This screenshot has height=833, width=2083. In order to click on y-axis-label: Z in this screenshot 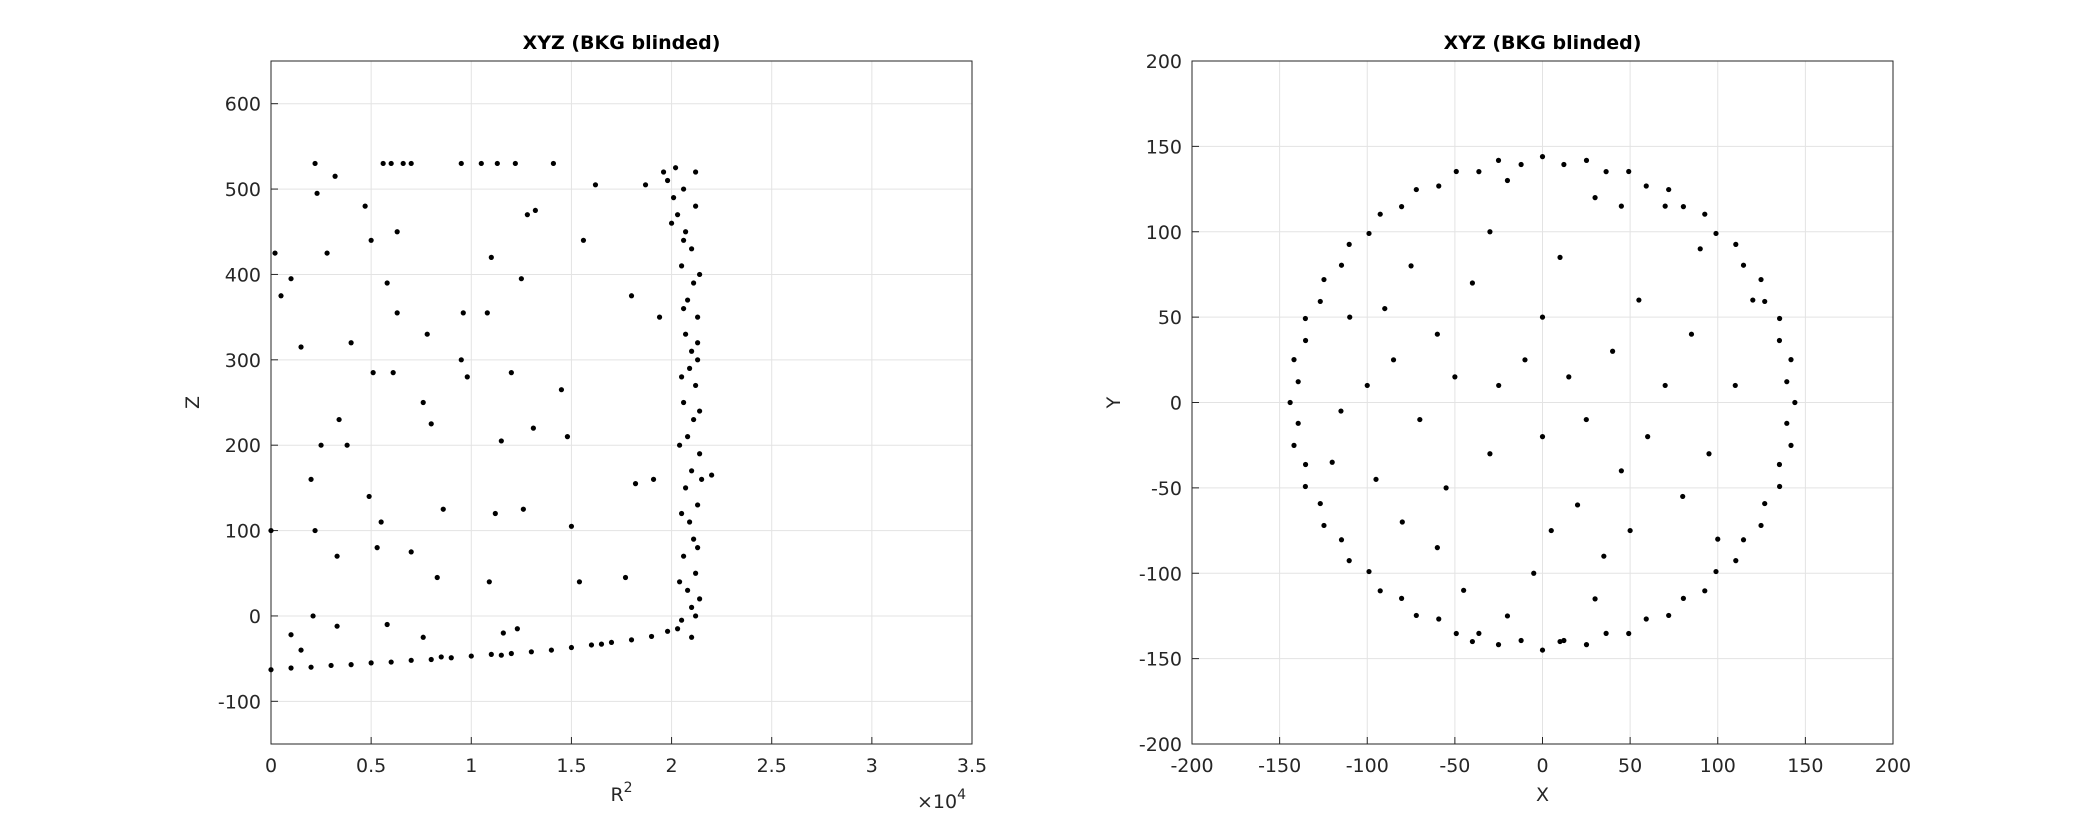, I will do `click(193, 402)`.